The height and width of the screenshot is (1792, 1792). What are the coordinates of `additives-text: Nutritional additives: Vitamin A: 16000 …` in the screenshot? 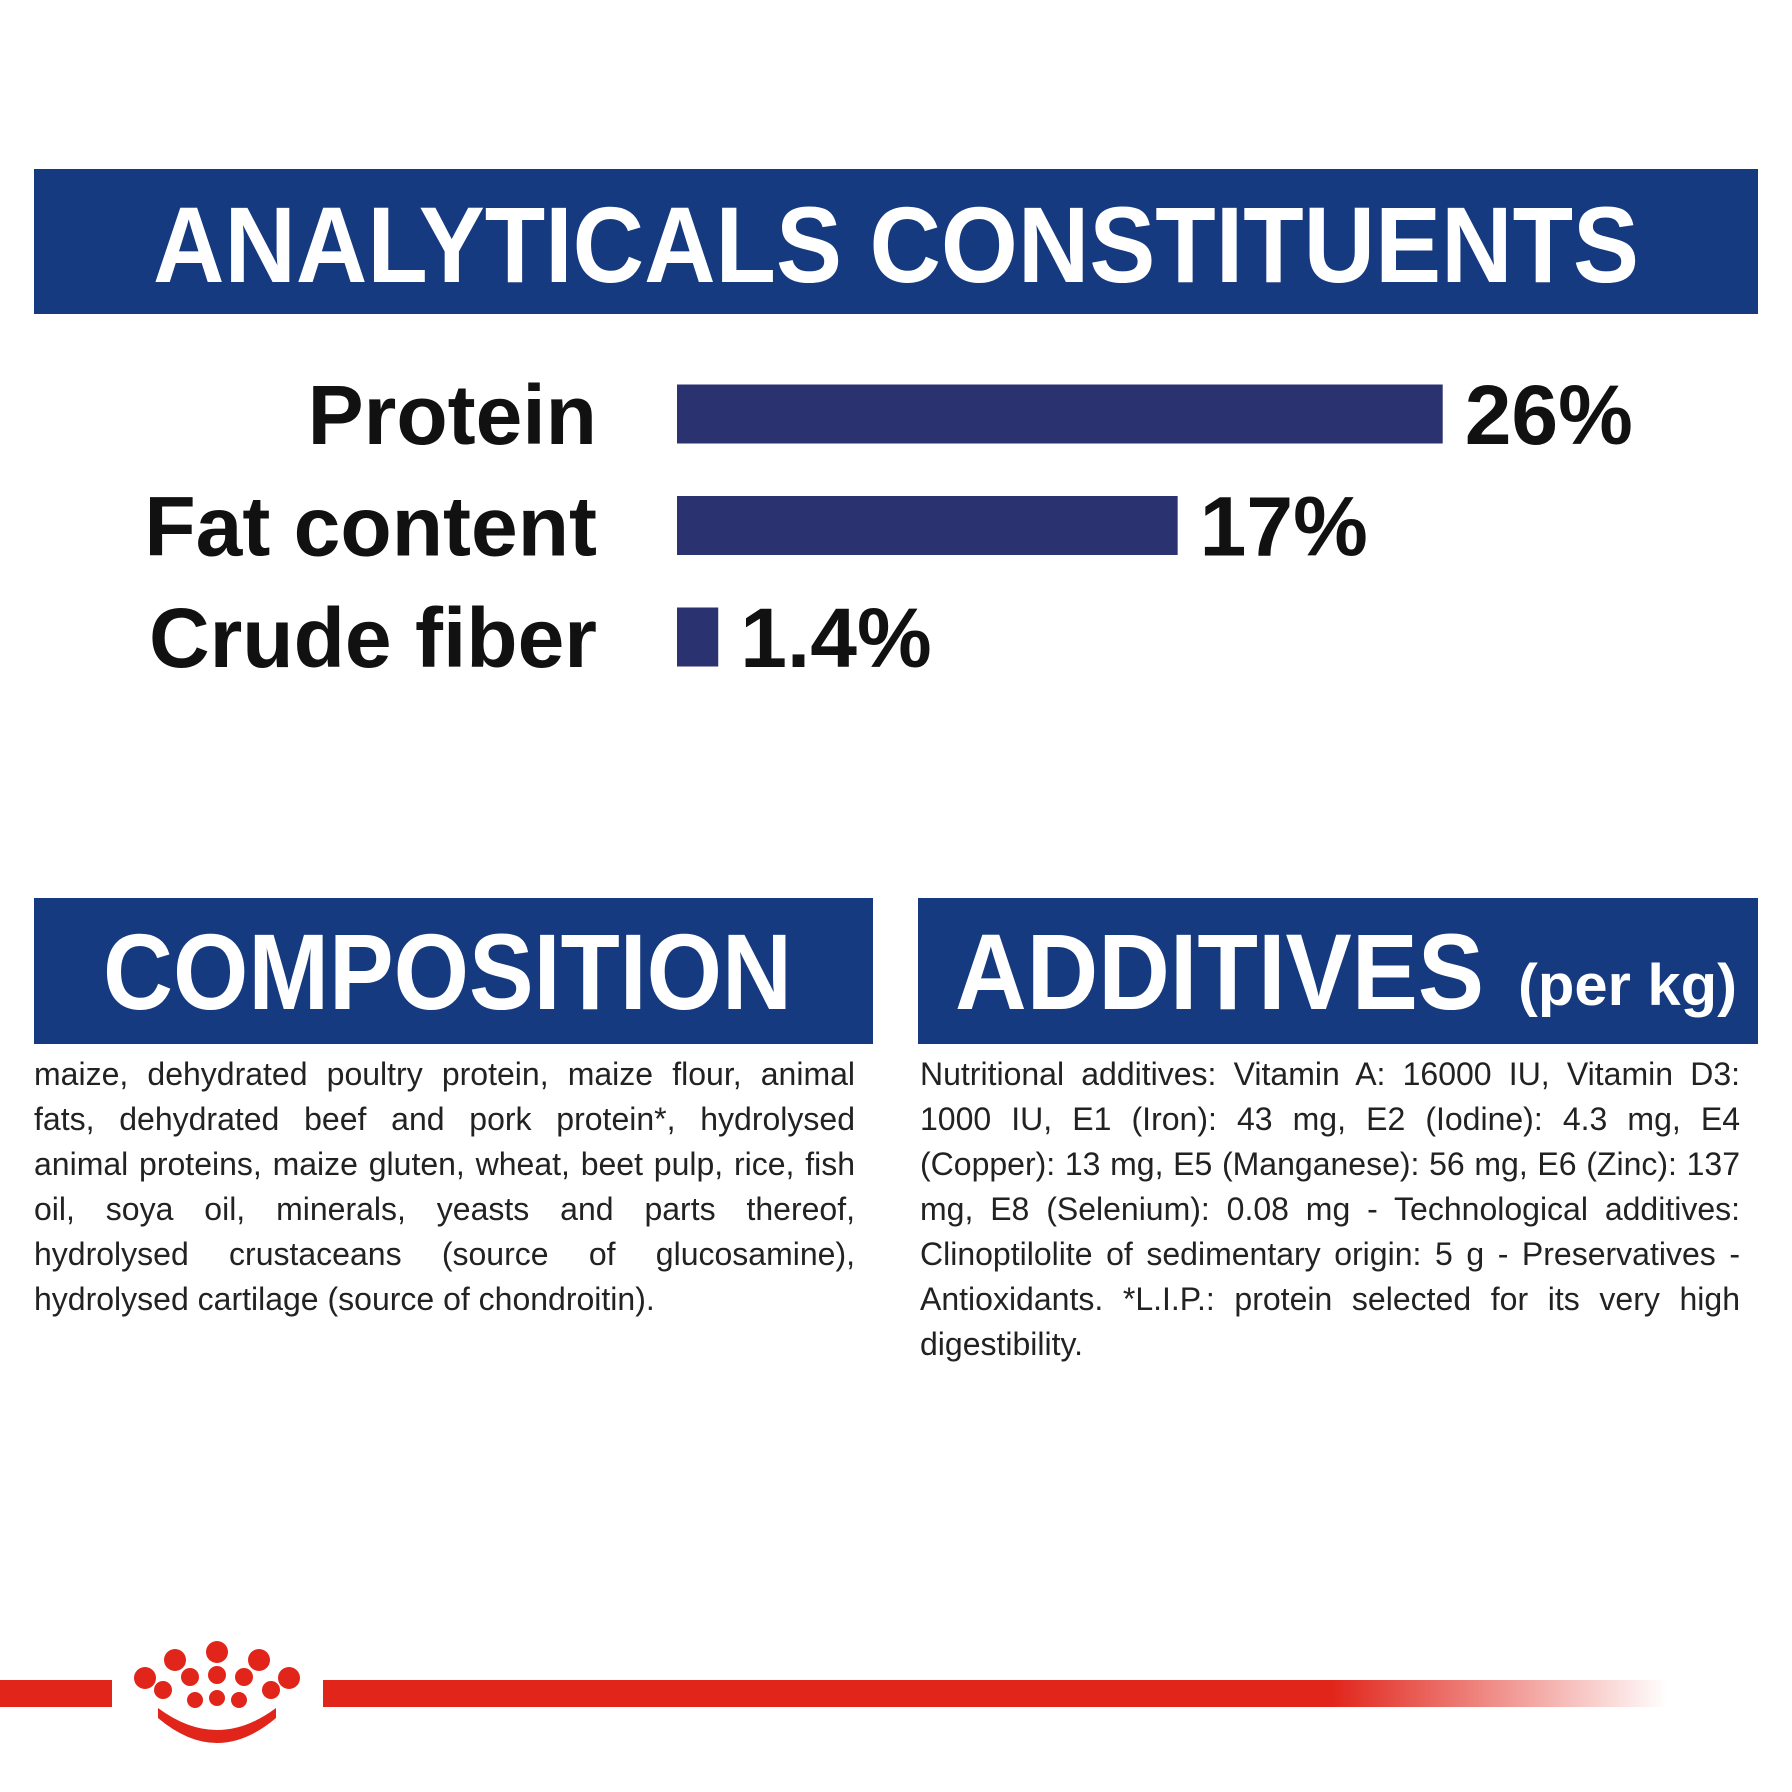 It's located at (1330, 1209).